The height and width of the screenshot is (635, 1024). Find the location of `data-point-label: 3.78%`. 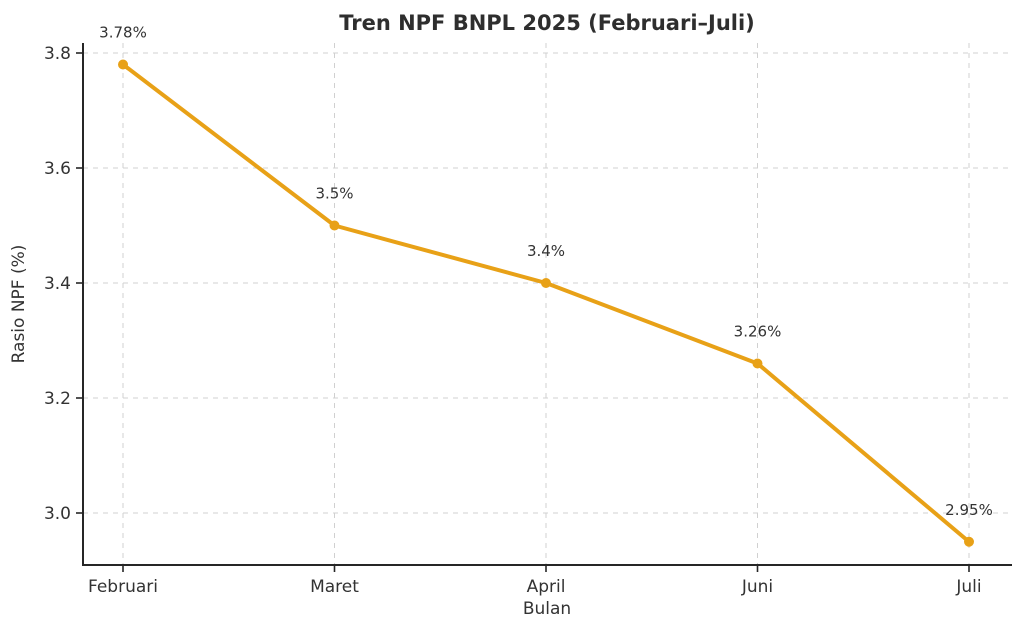

data-point-label: 3.78% is located at coordinates (123, 33).